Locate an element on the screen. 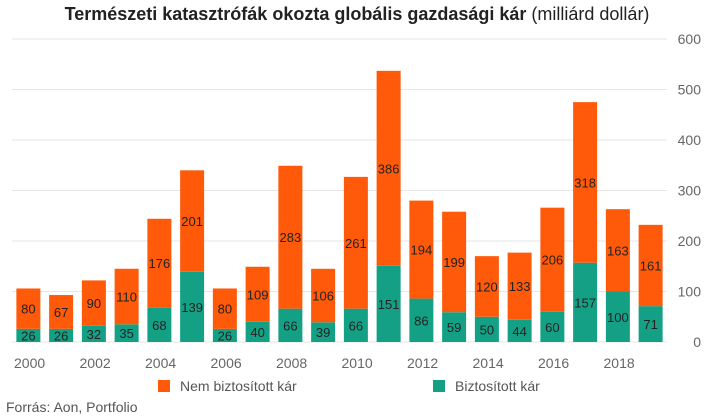  legend-swatch-uninsured is located at coordinates (164, 386).